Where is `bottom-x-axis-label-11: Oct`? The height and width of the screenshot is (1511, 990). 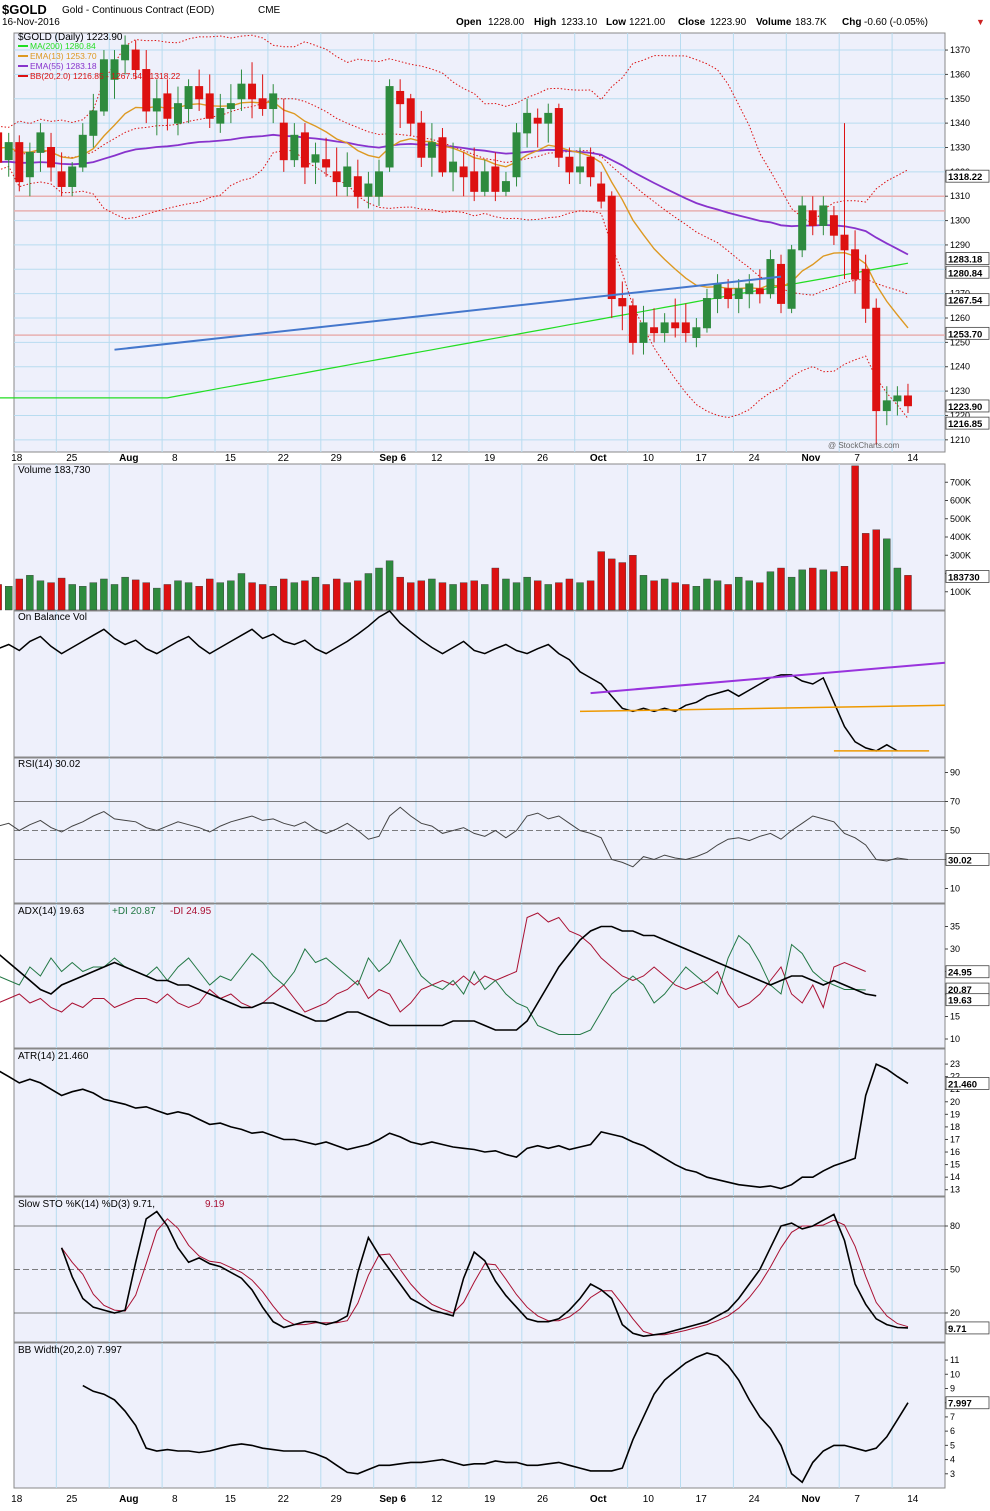 bottom-x-axis-label-11: Oct is located at coordinates (598, 1499).